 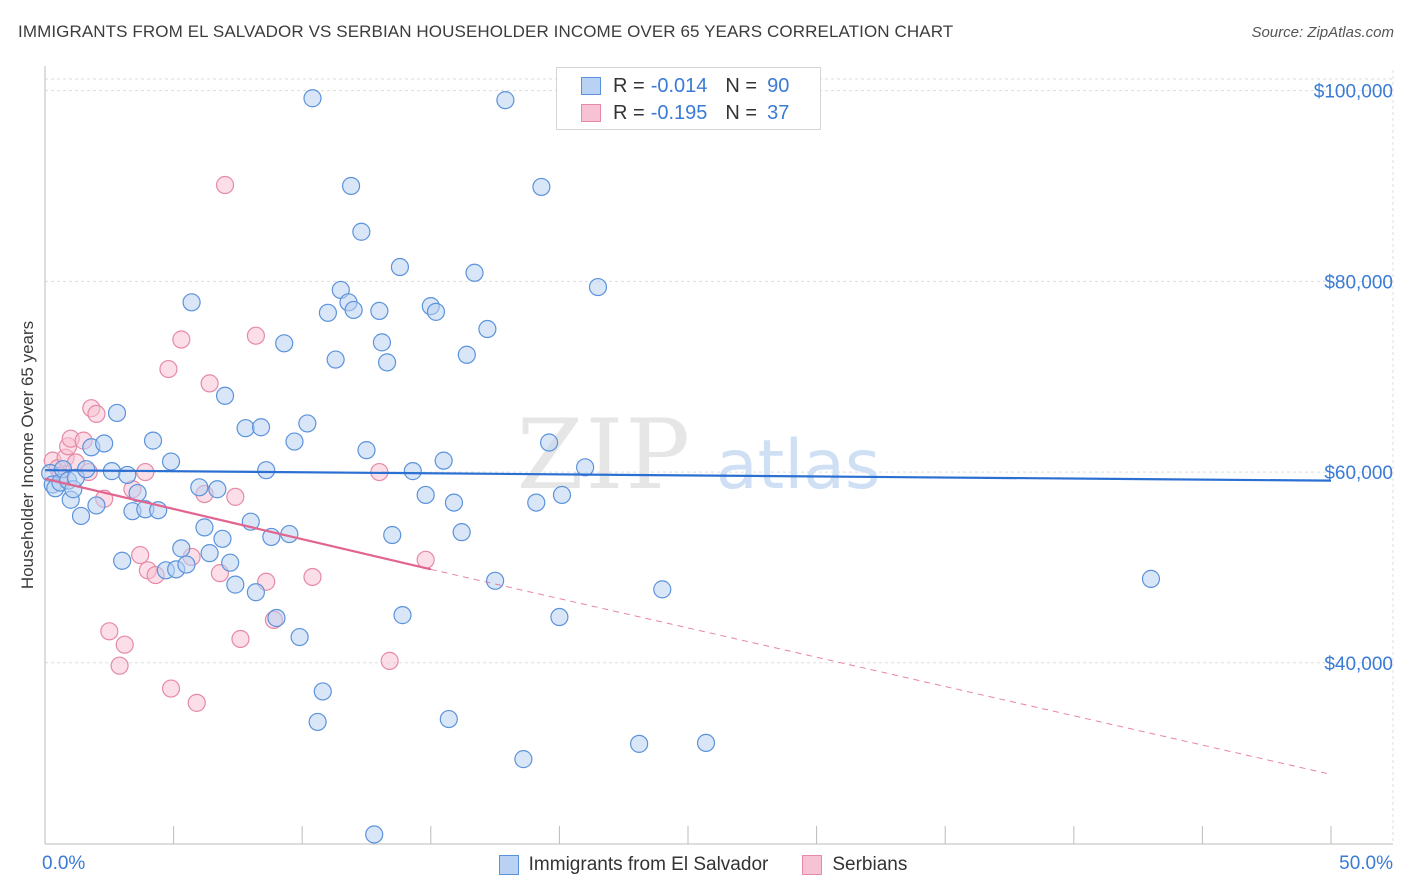 What do you see at coordinates (604, 455) in the screenshot?
I see `watermark-zip: ZIP` at bounding box center [604, 455].